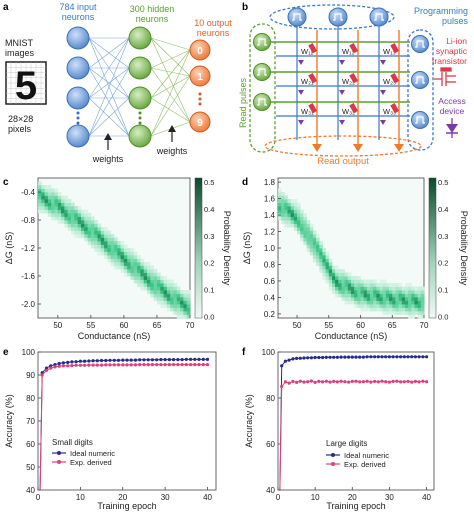 The height and width of the screenshot is (518, 474). What do you see at coordinates (198, 248) in the screenshot?
I see `colorbar-c` at bounding box center [198, 248].